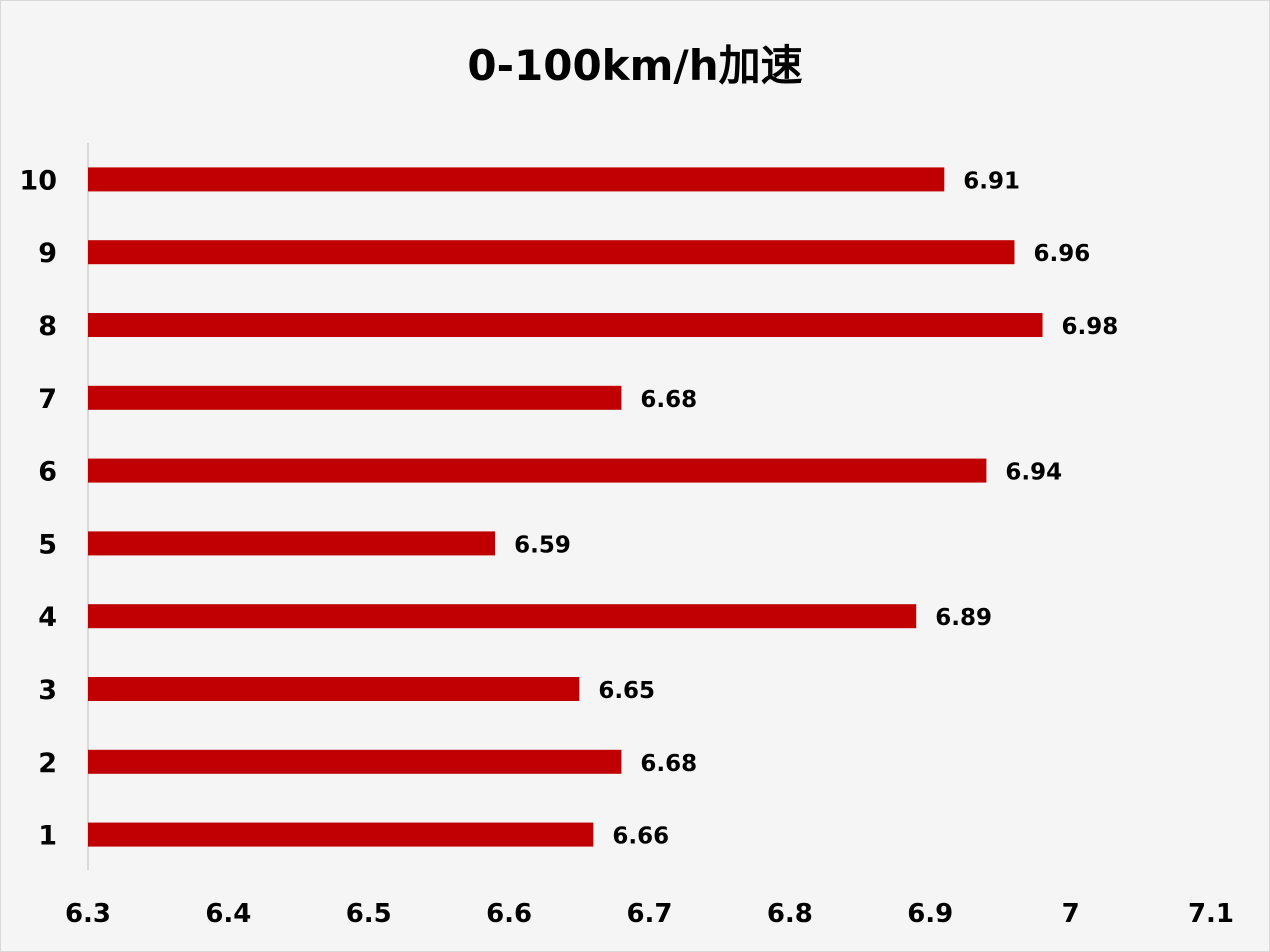  Describe the element at coordinates (38, 180) in the screenshot. I see `category-label-10: 10` at that location.